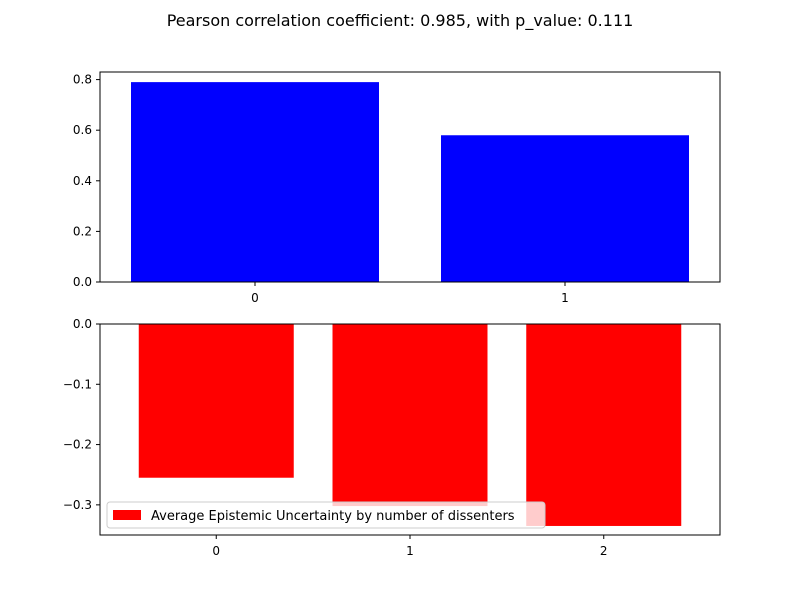 This screenshot has height=600, width=800. I want to click on bottom-ytick-label: −0.1, so click(77, 384).